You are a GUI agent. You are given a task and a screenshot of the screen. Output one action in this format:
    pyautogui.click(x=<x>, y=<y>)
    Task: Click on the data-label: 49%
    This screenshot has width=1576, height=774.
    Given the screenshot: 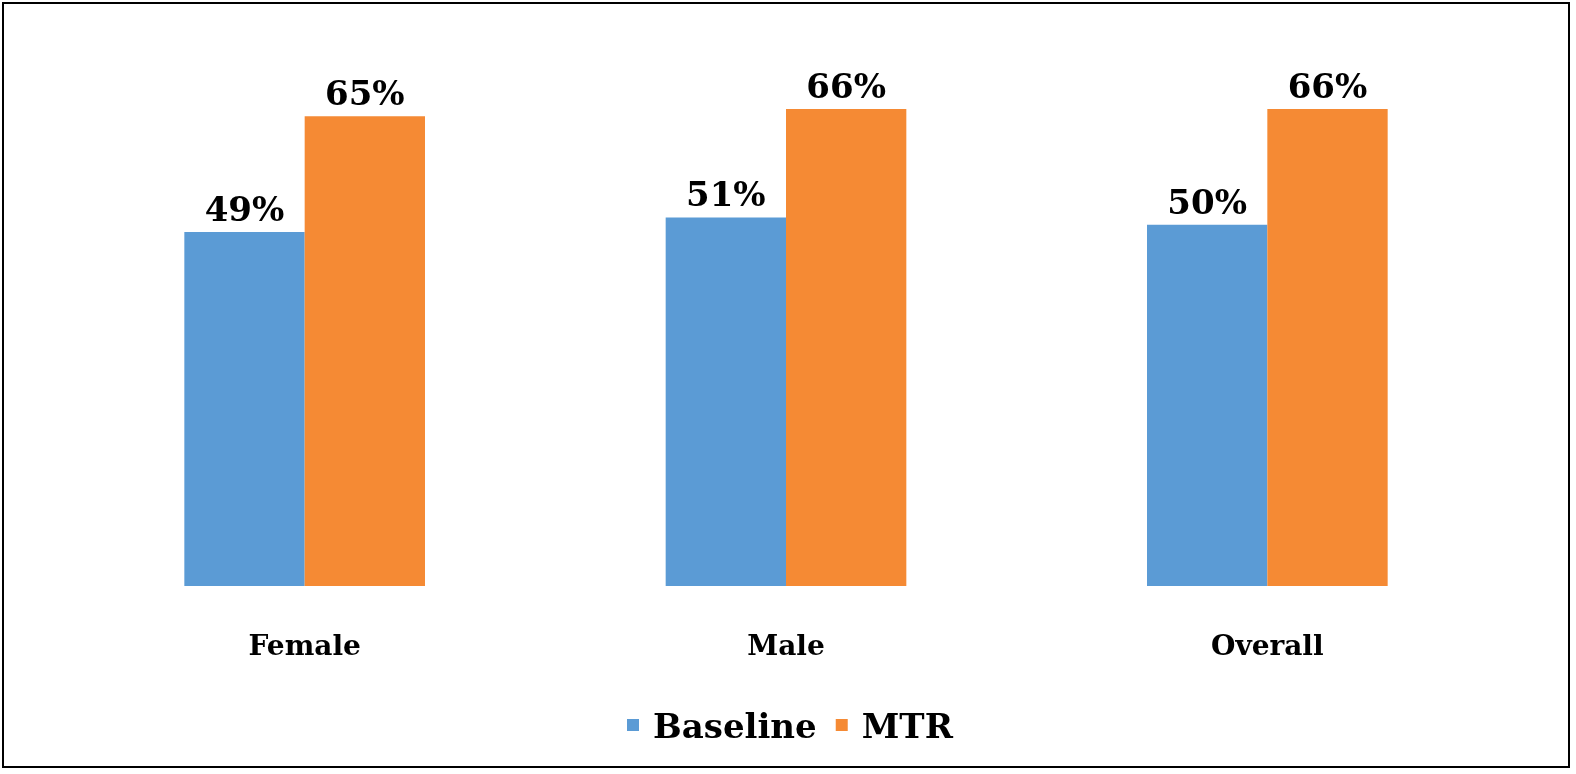 What is the action you would take?
    pyautogui.click(x=244, y=208)
    